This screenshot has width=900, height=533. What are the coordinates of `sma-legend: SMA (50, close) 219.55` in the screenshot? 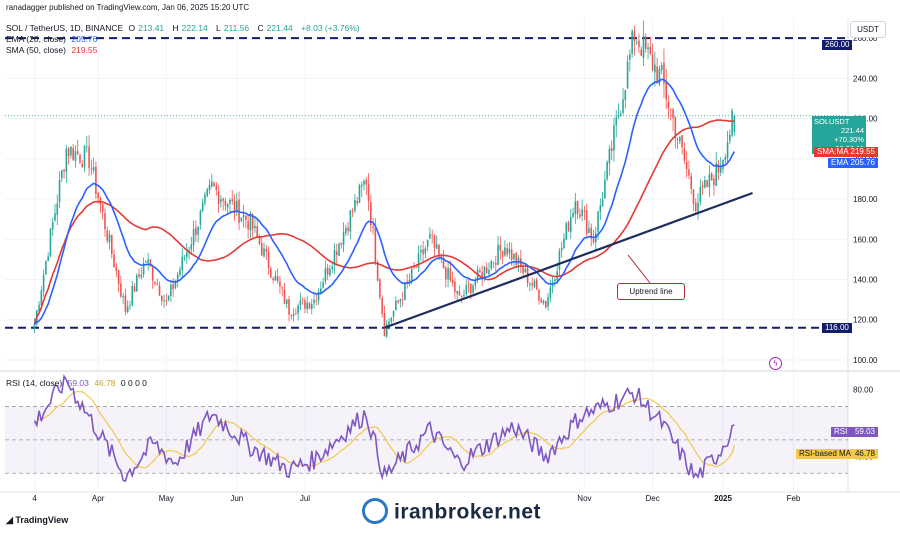 It's located at (53, 50).